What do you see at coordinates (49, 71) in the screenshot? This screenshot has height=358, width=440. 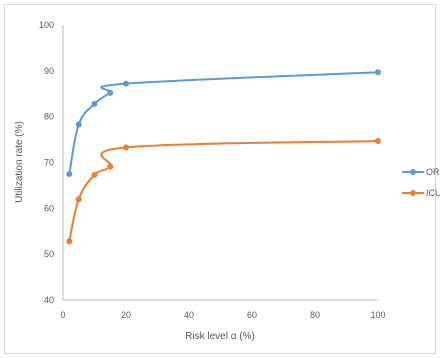 I see `y-tick-label: 90` at bounding box center [49, 71].